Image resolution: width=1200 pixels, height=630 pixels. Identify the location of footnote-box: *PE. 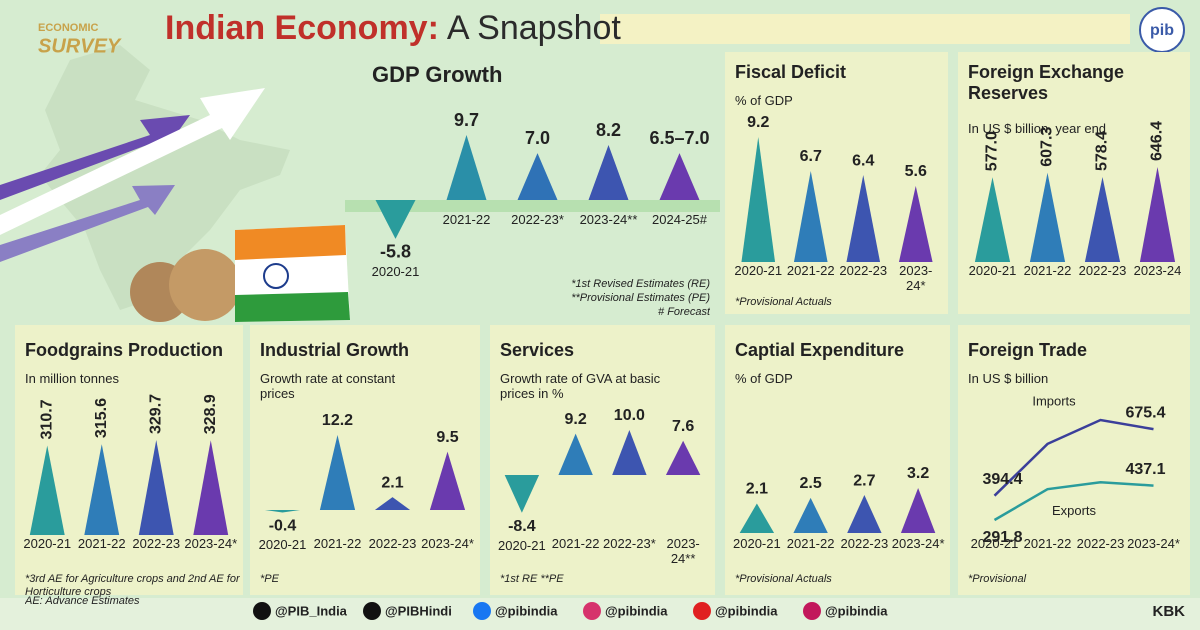
(269, 579).